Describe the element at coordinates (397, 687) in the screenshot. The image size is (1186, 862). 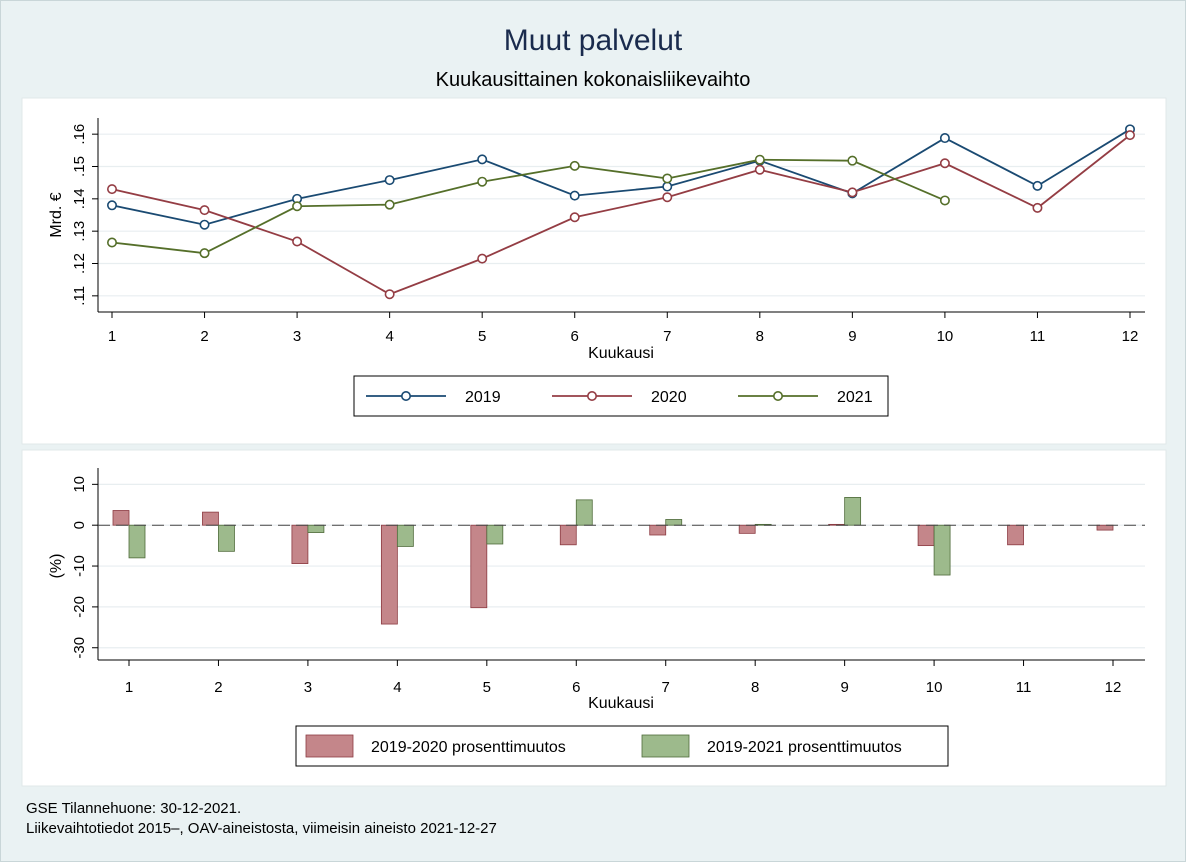
I see `bar-x-tick-label: 4` at that location.